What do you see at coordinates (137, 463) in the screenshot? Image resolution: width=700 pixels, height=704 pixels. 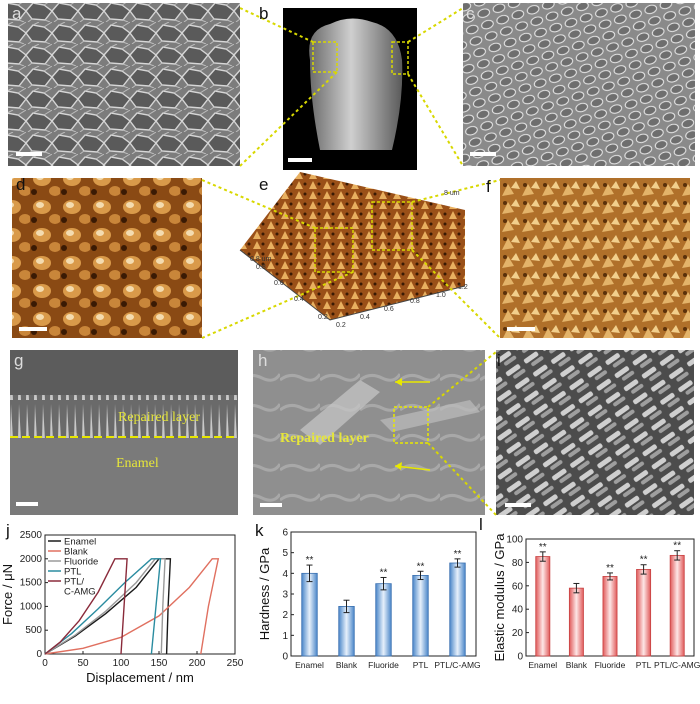 I see `panel-g-enamel-label: Enamel` at bounding box center [137, 463].